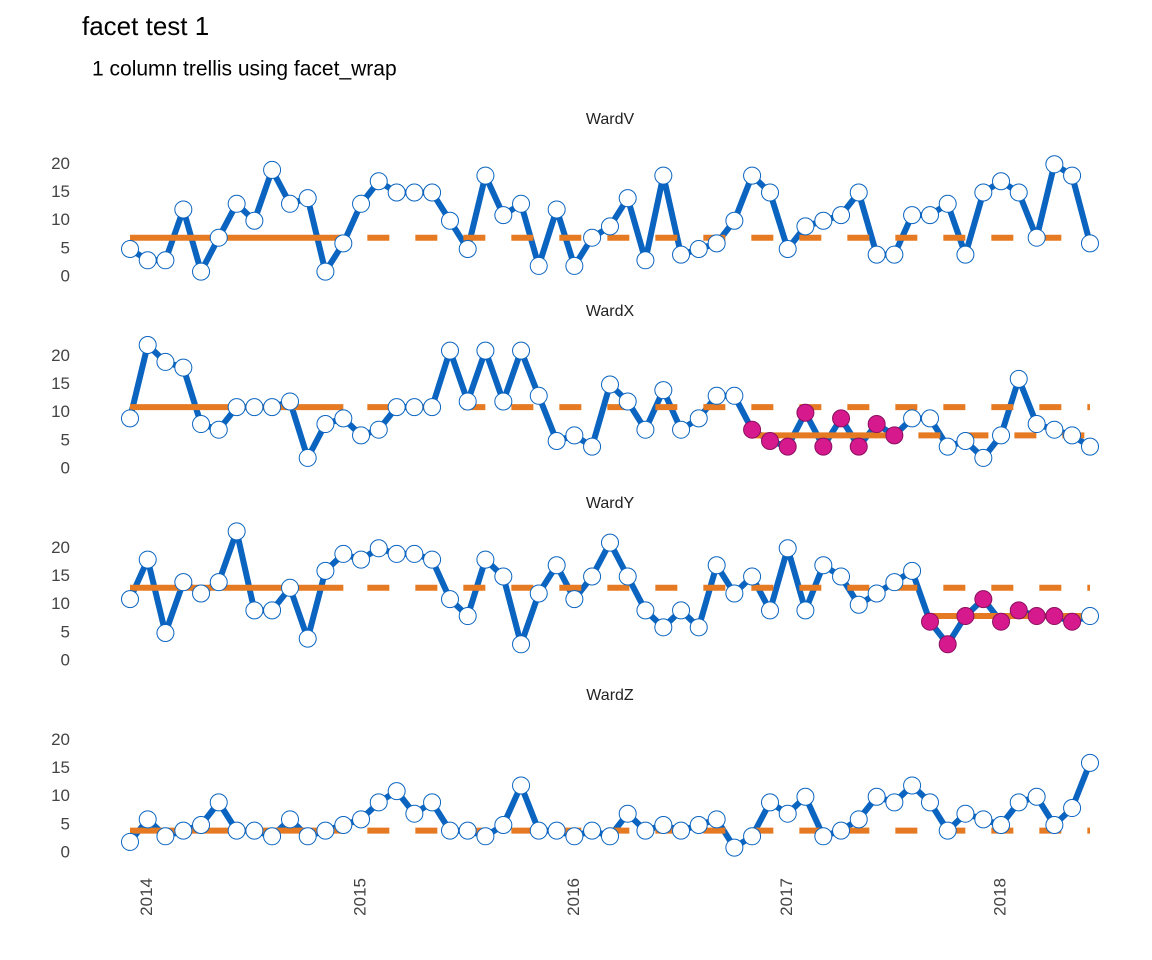  What do you see at coordinates (1000, 897) in the screenshot?
I see `x-tick-label: 2018` at bounding box center [1000, 897].